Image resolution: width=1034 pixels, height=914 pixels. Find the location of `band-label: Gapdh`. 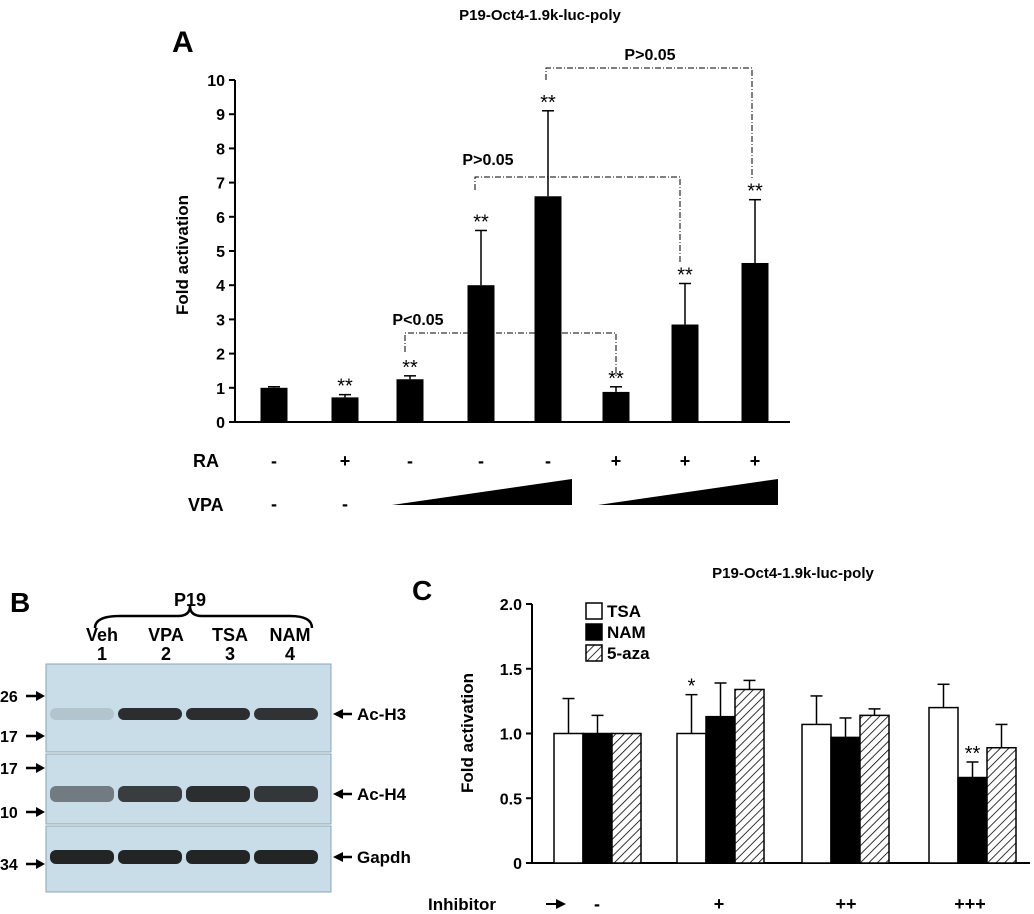

band-label: Gapdh is located at coordinates (384, 857).